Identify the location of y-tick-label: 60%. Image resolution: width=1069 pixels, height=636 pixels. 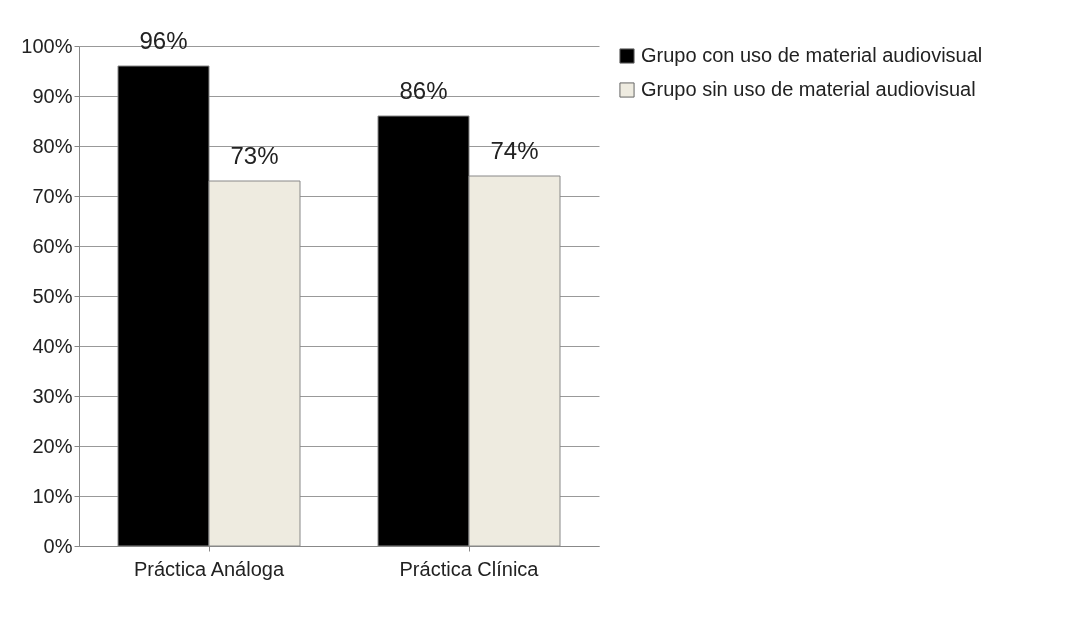
(52, 245).